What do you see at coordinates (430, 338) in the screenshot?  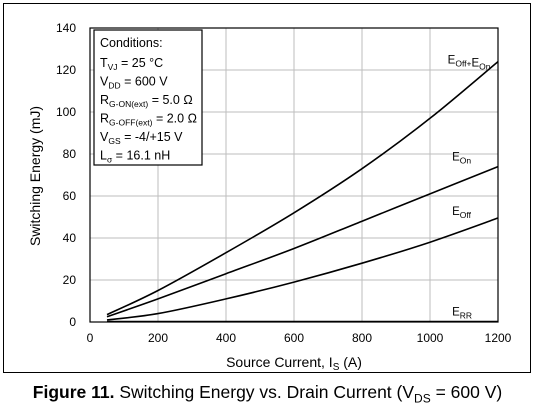 I see `x-tick-label: 1000` at bounding box center [430, 338].